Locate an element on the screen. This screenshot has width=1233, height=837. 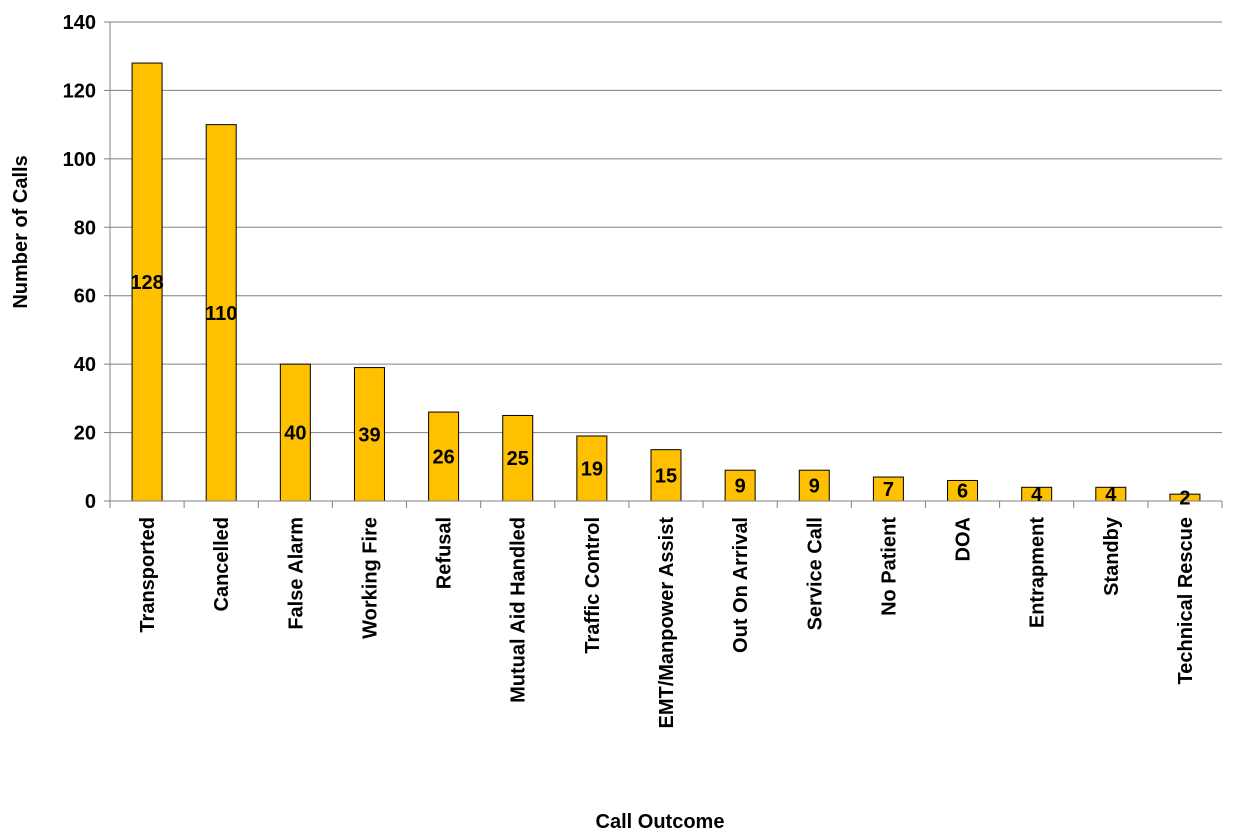
x-category-label: DOA is located at coordinates (964, 539).